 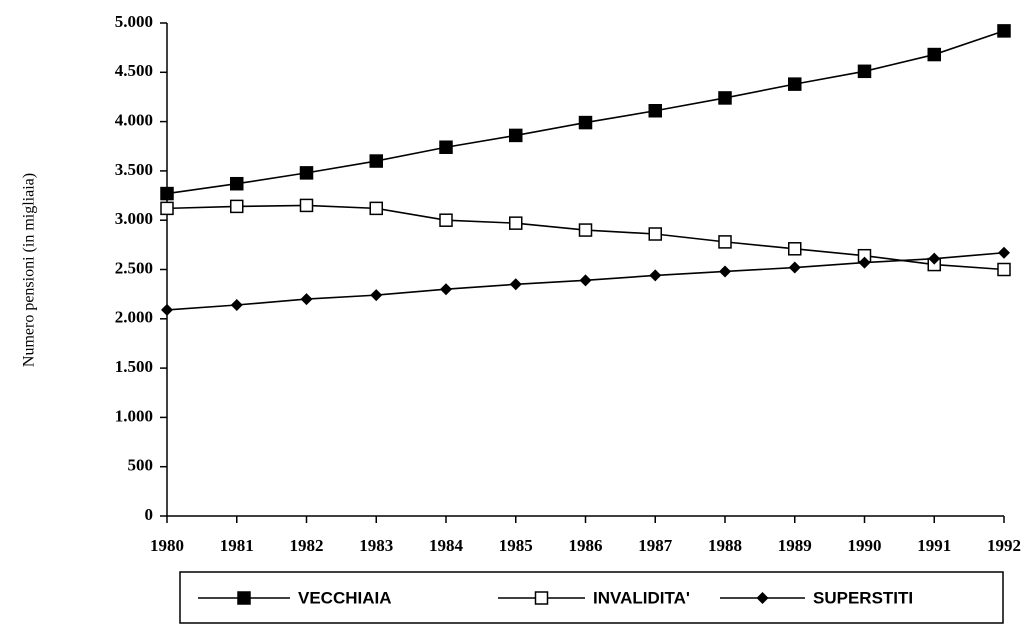 What do you see at coordinates (725, 545) in the screenshot?
I see `x-tick-label: 1988` at bounding box center [725, 545].